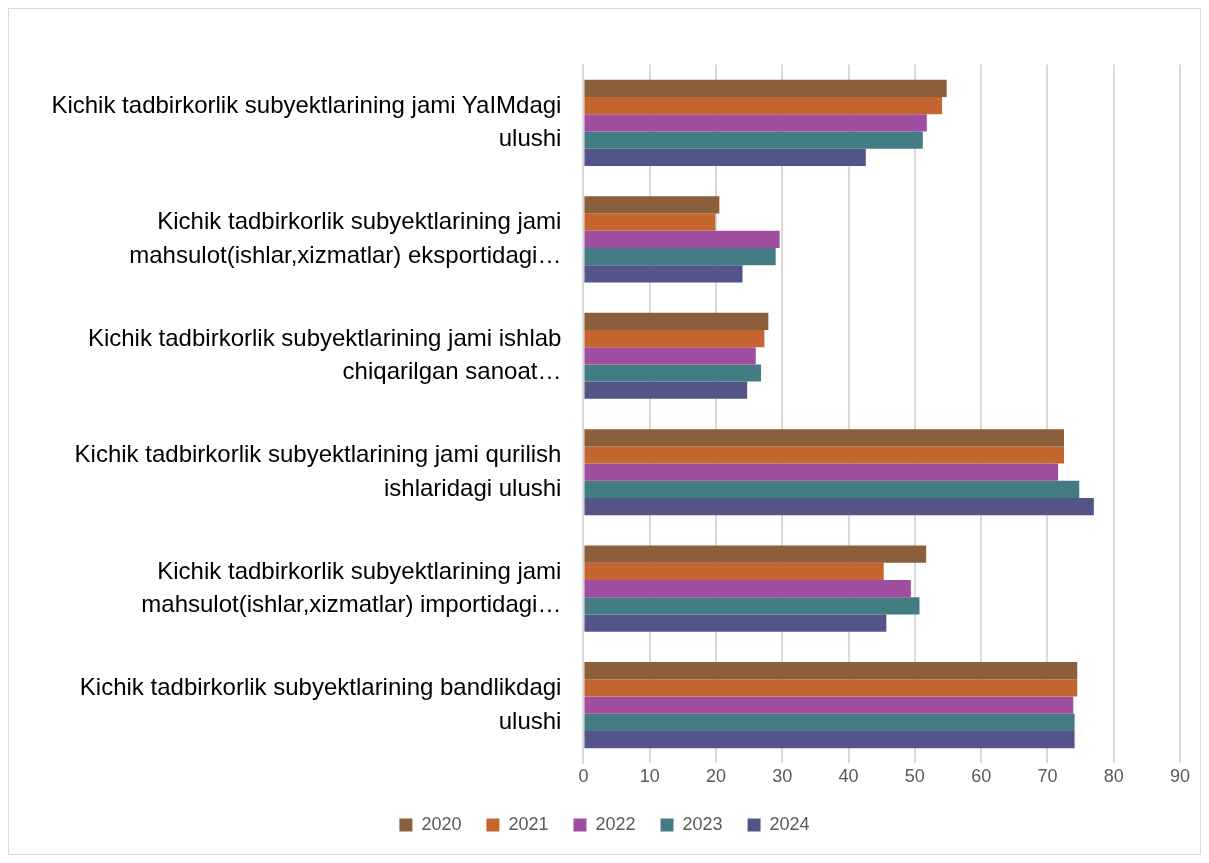 The width and height of the screenshot is (1209, 863). I want to click on legend-label: 2022, so click(615, 823).